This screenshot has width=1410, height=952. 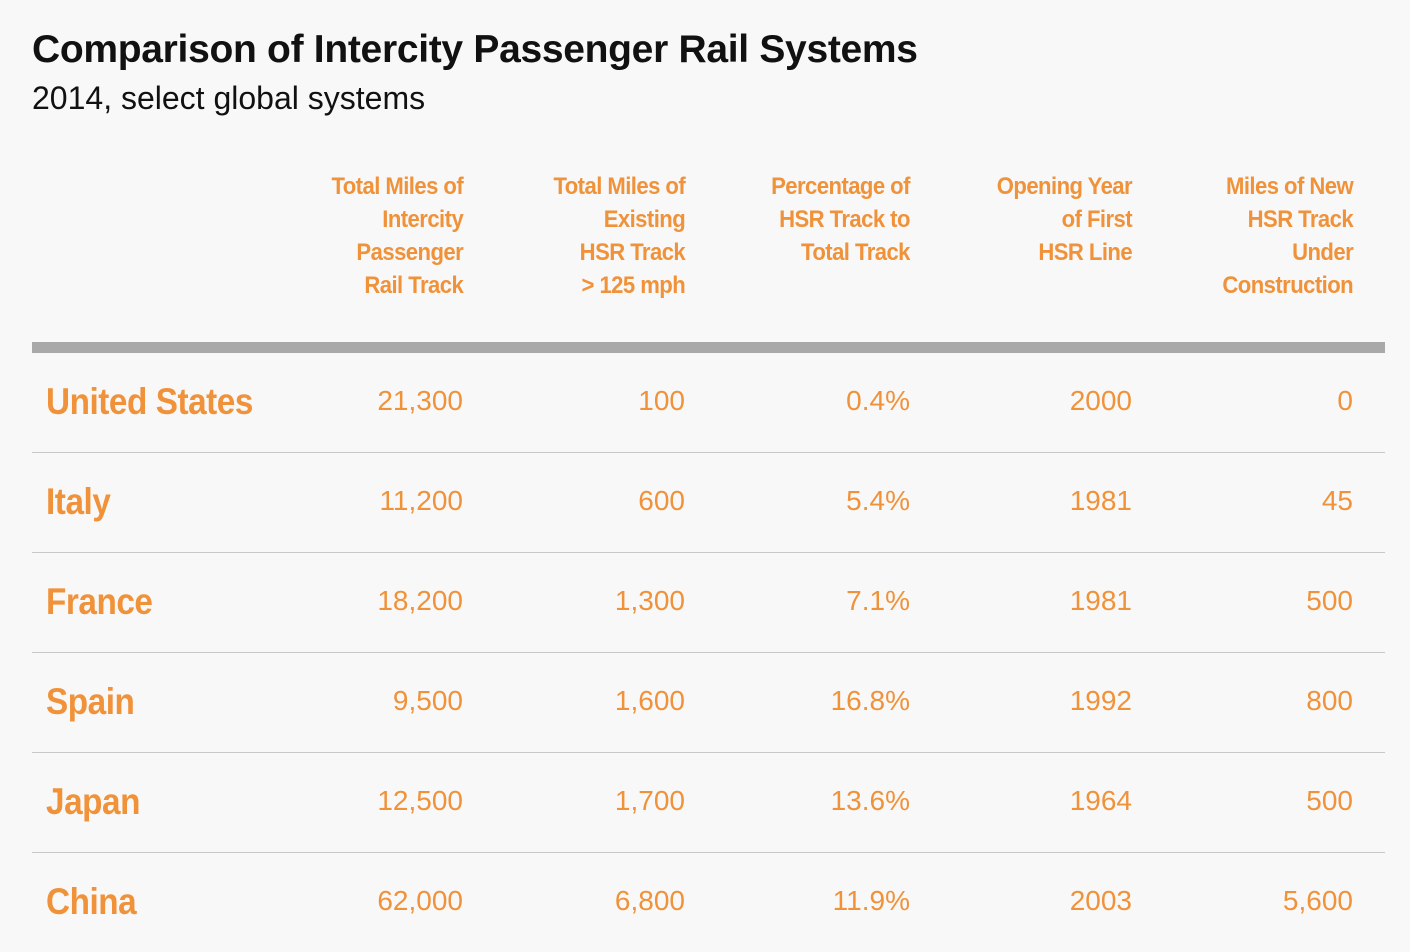 I want to click on table-cell: 1964, so click(x=1100, y=800).